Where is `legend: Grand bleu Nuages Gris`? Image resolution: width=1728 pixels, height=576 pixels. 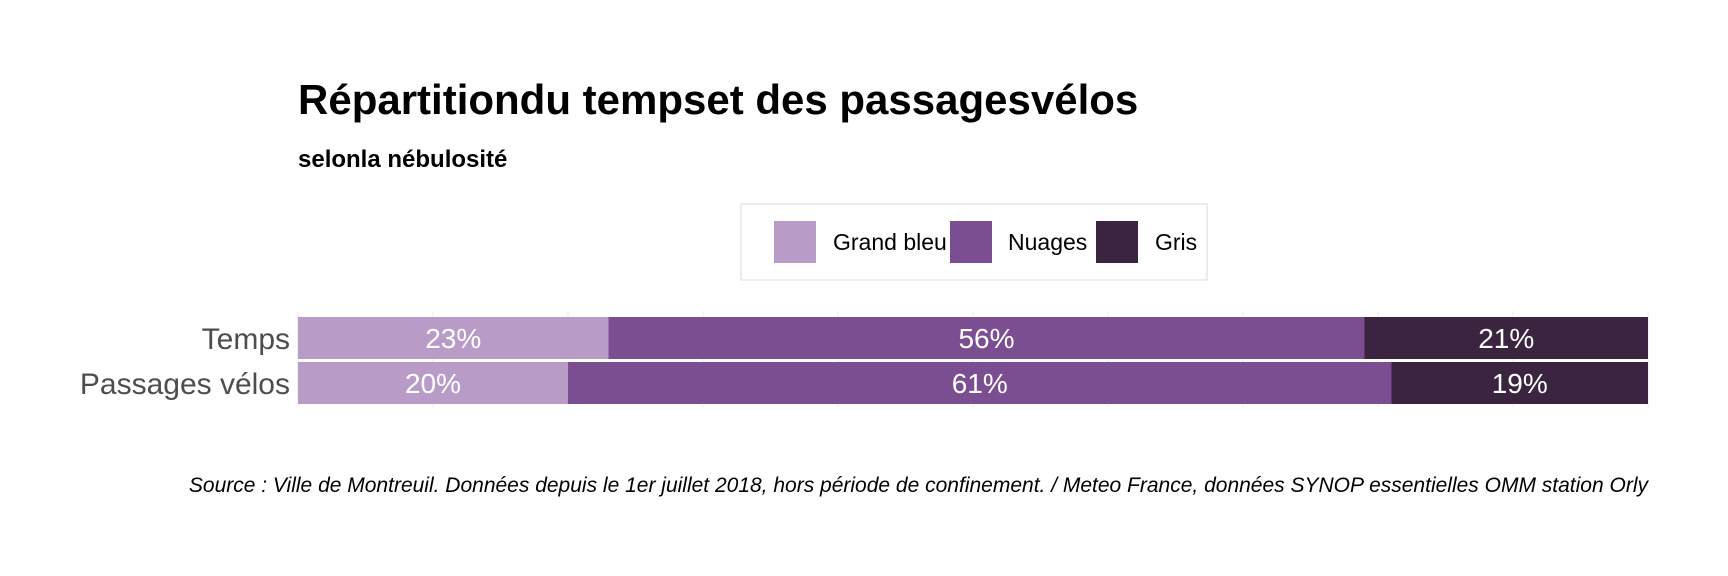 legend: Grand bleu Nuages Gris is located at coordinates (985, 242).